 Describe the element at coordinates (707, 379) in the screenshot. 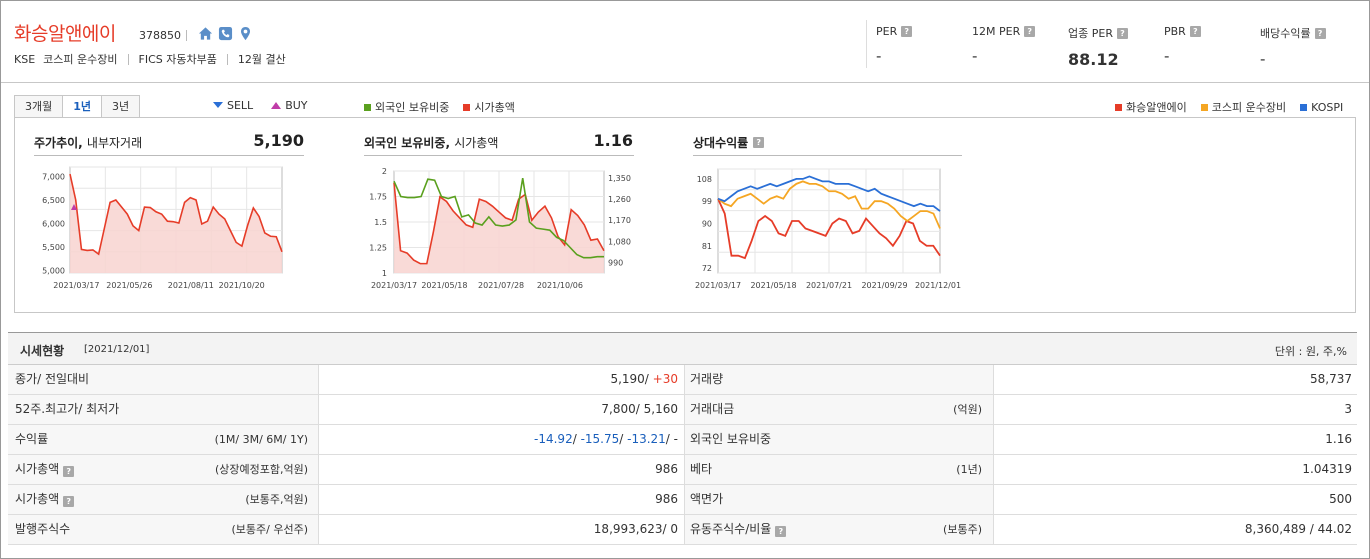

I see `right-label: 거래량` at that location.